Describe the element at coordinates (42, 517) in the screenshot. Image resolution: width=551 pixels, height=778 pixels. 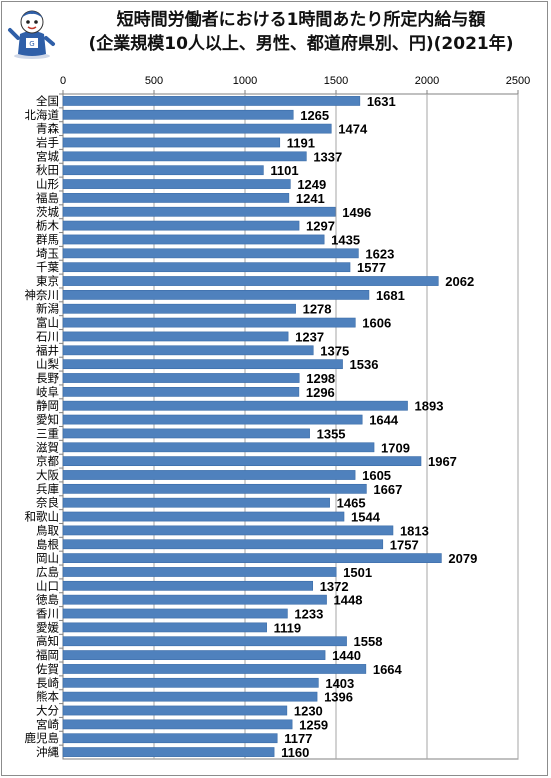
I see `category-label: 和歌山` at that location.